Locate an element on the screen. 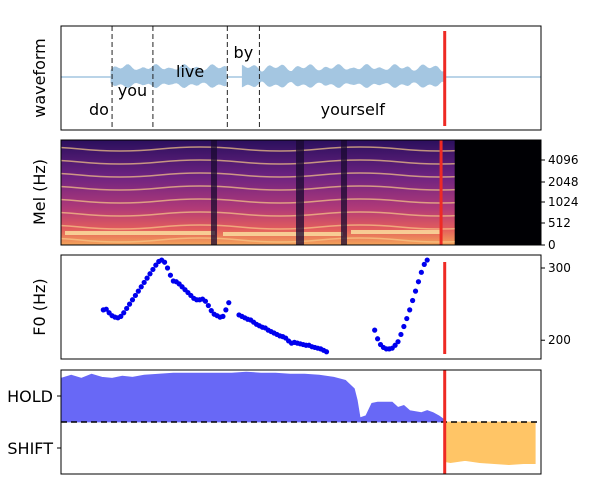 This screenshot has height=500, width=600. word-label: do is located at coordinates (99, 109).